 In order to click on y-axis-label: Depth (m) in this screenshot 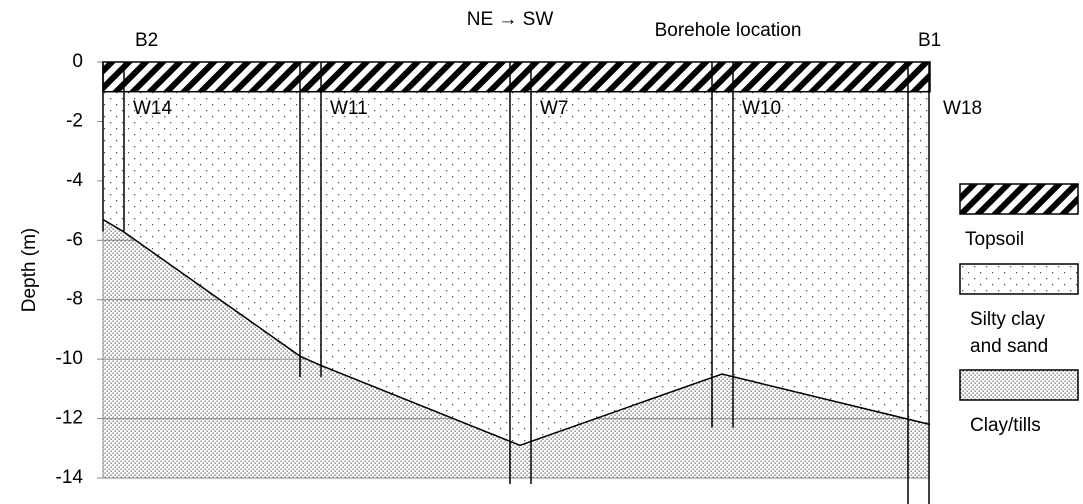, I will do `click(29, 270)`.